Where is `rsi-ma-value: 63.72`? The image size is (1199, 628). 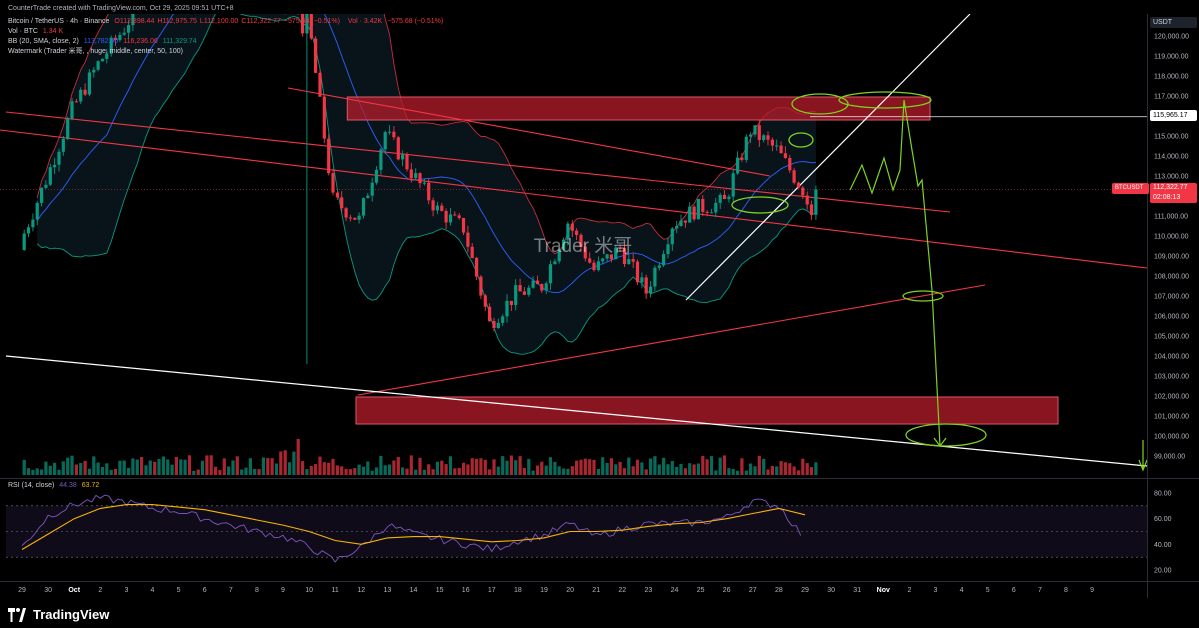
rsi-ma-value: 63.72 is located at coordinates (90, 485).